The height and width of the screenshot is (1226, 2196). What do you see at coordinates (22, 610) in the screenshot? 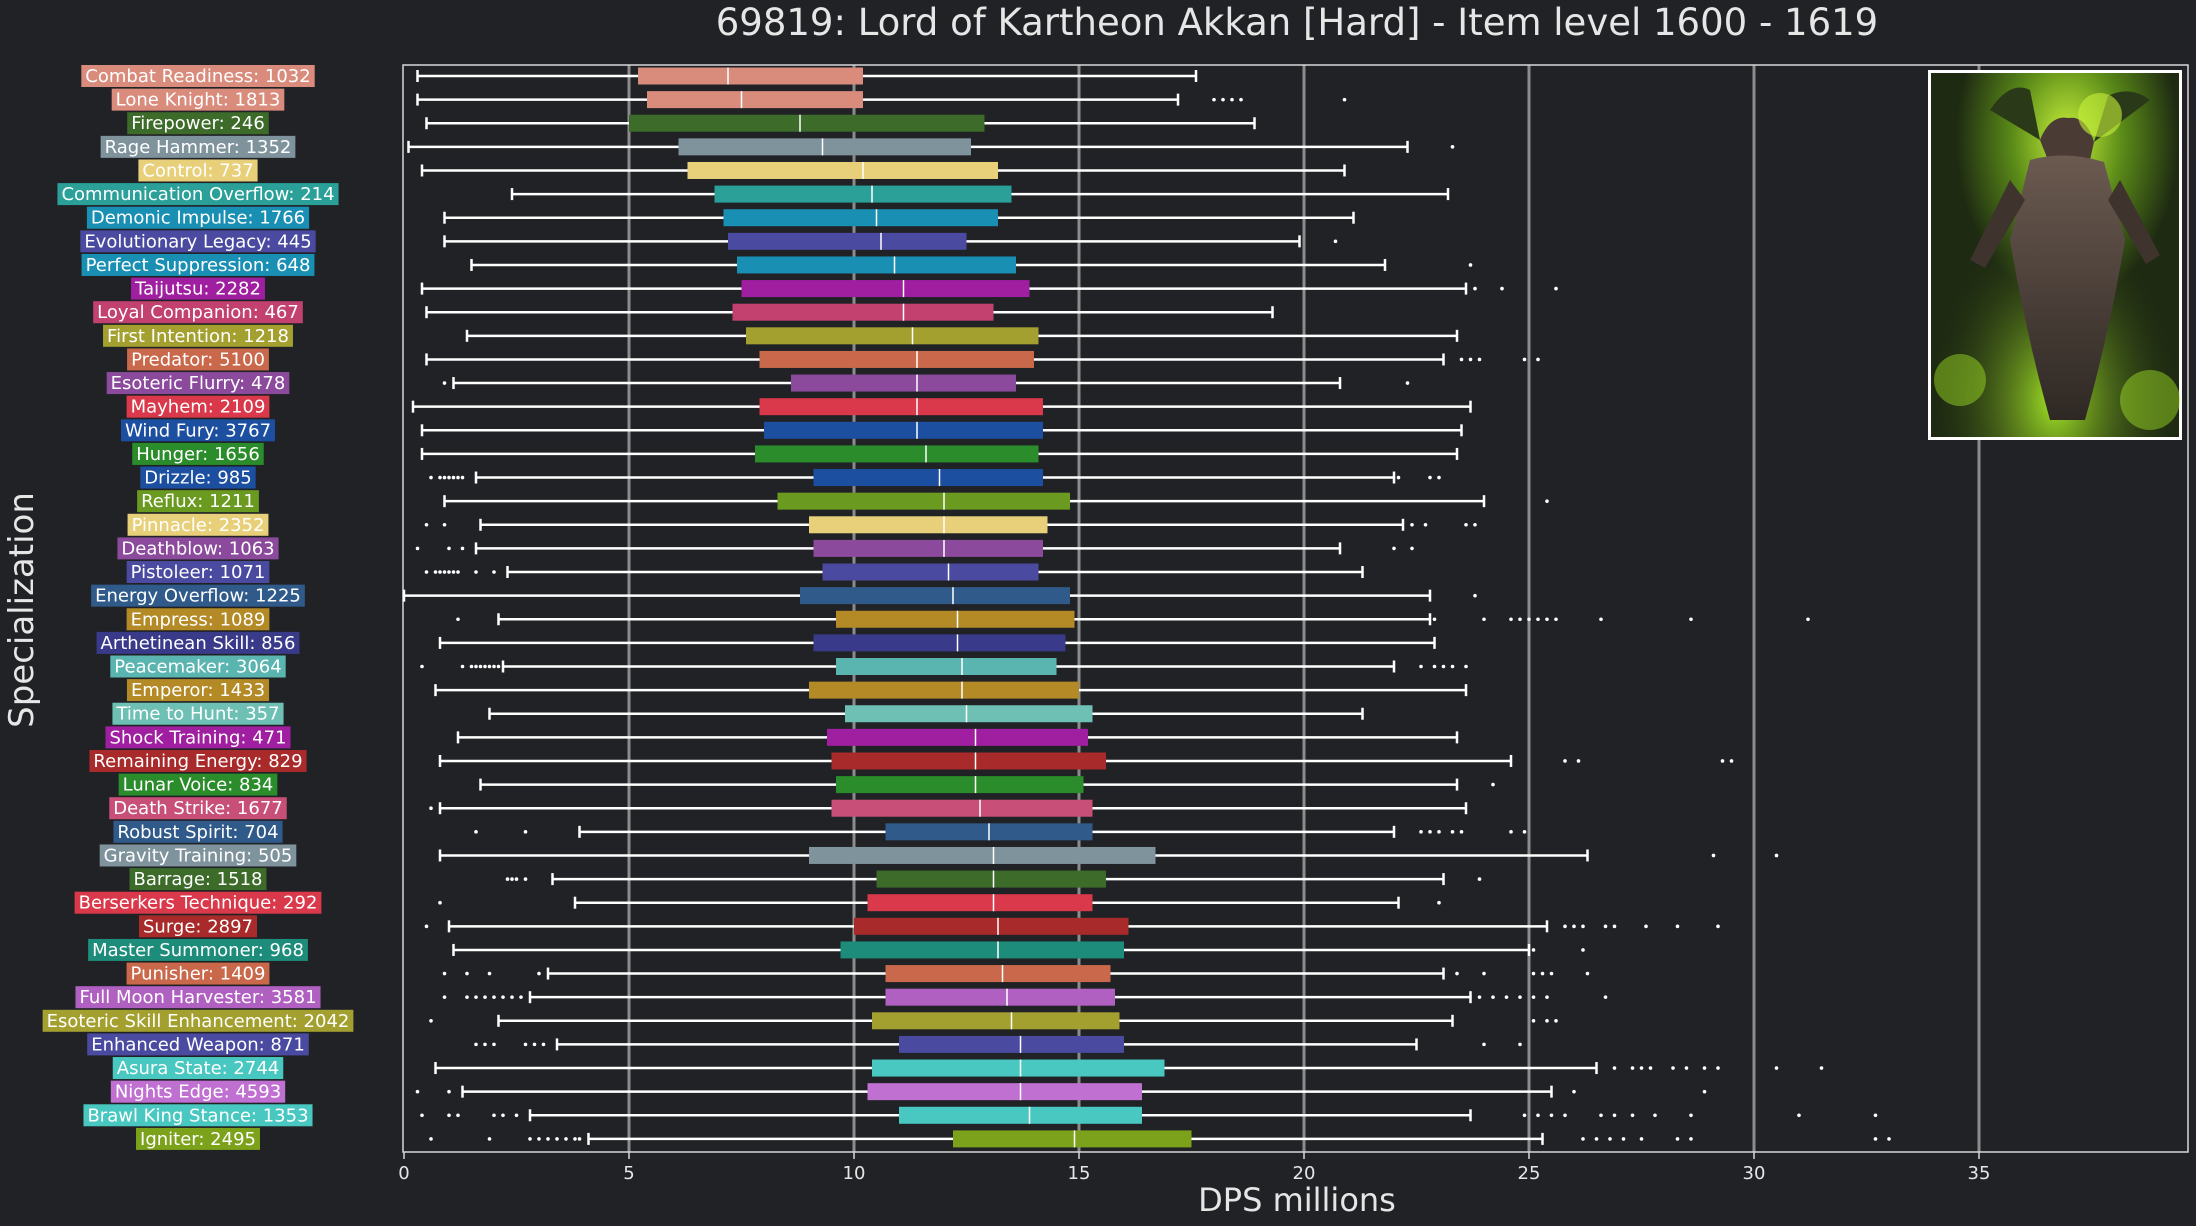
I see `y-axis-label: Specialization` at bounding box center [22, 610].